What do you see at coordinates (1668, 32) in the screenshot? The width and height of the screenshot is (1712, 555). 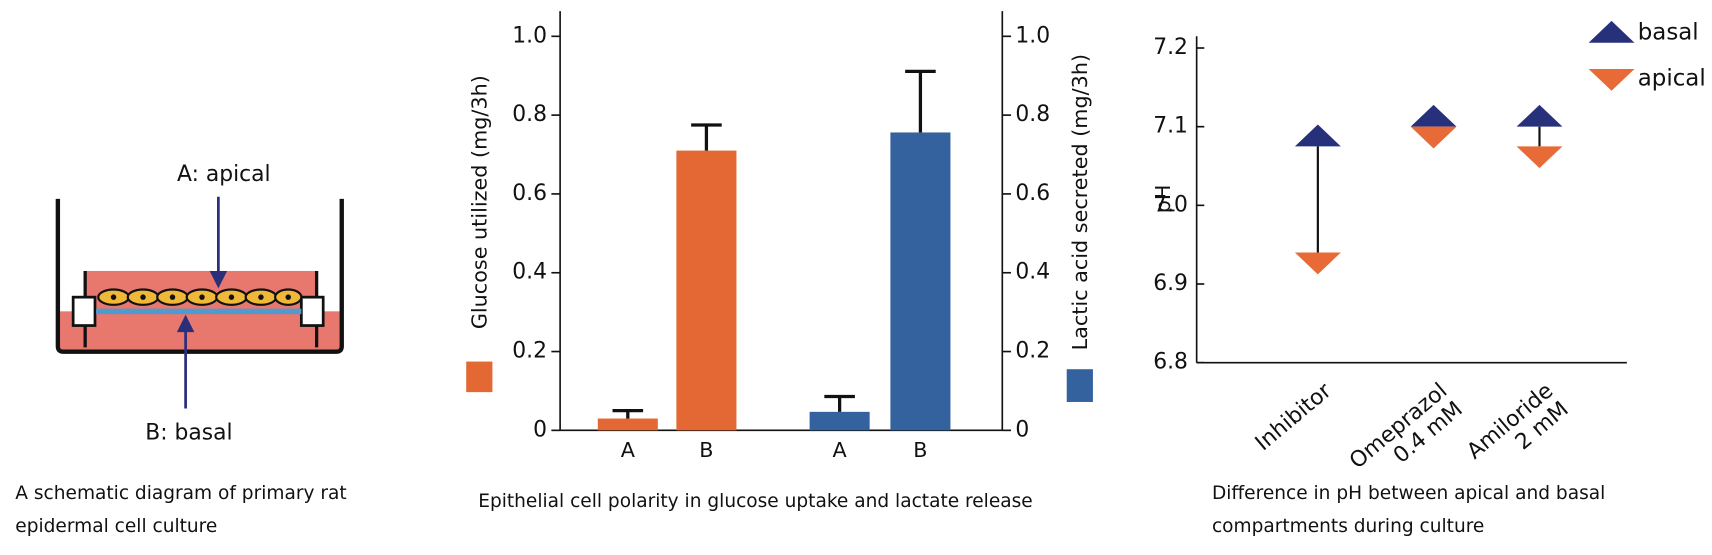 I see `legend-label: basal` at bounding box center [1668, 32].